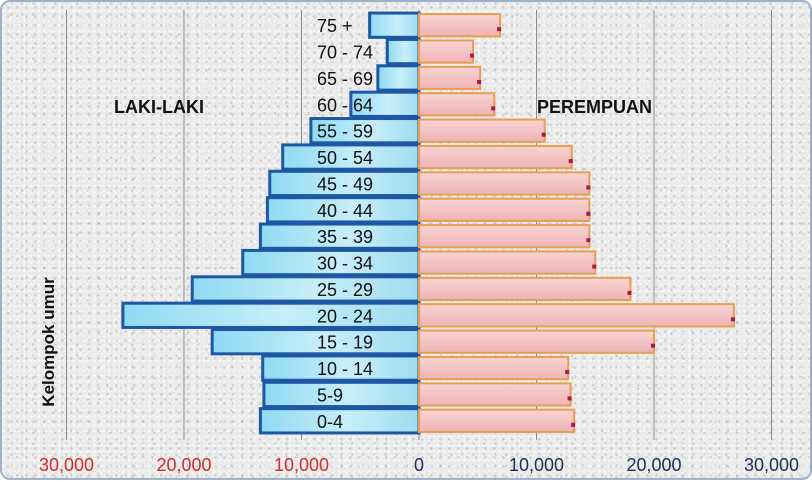  I want to click on category-label-15-19: 15 - 19, so click(345, 343).